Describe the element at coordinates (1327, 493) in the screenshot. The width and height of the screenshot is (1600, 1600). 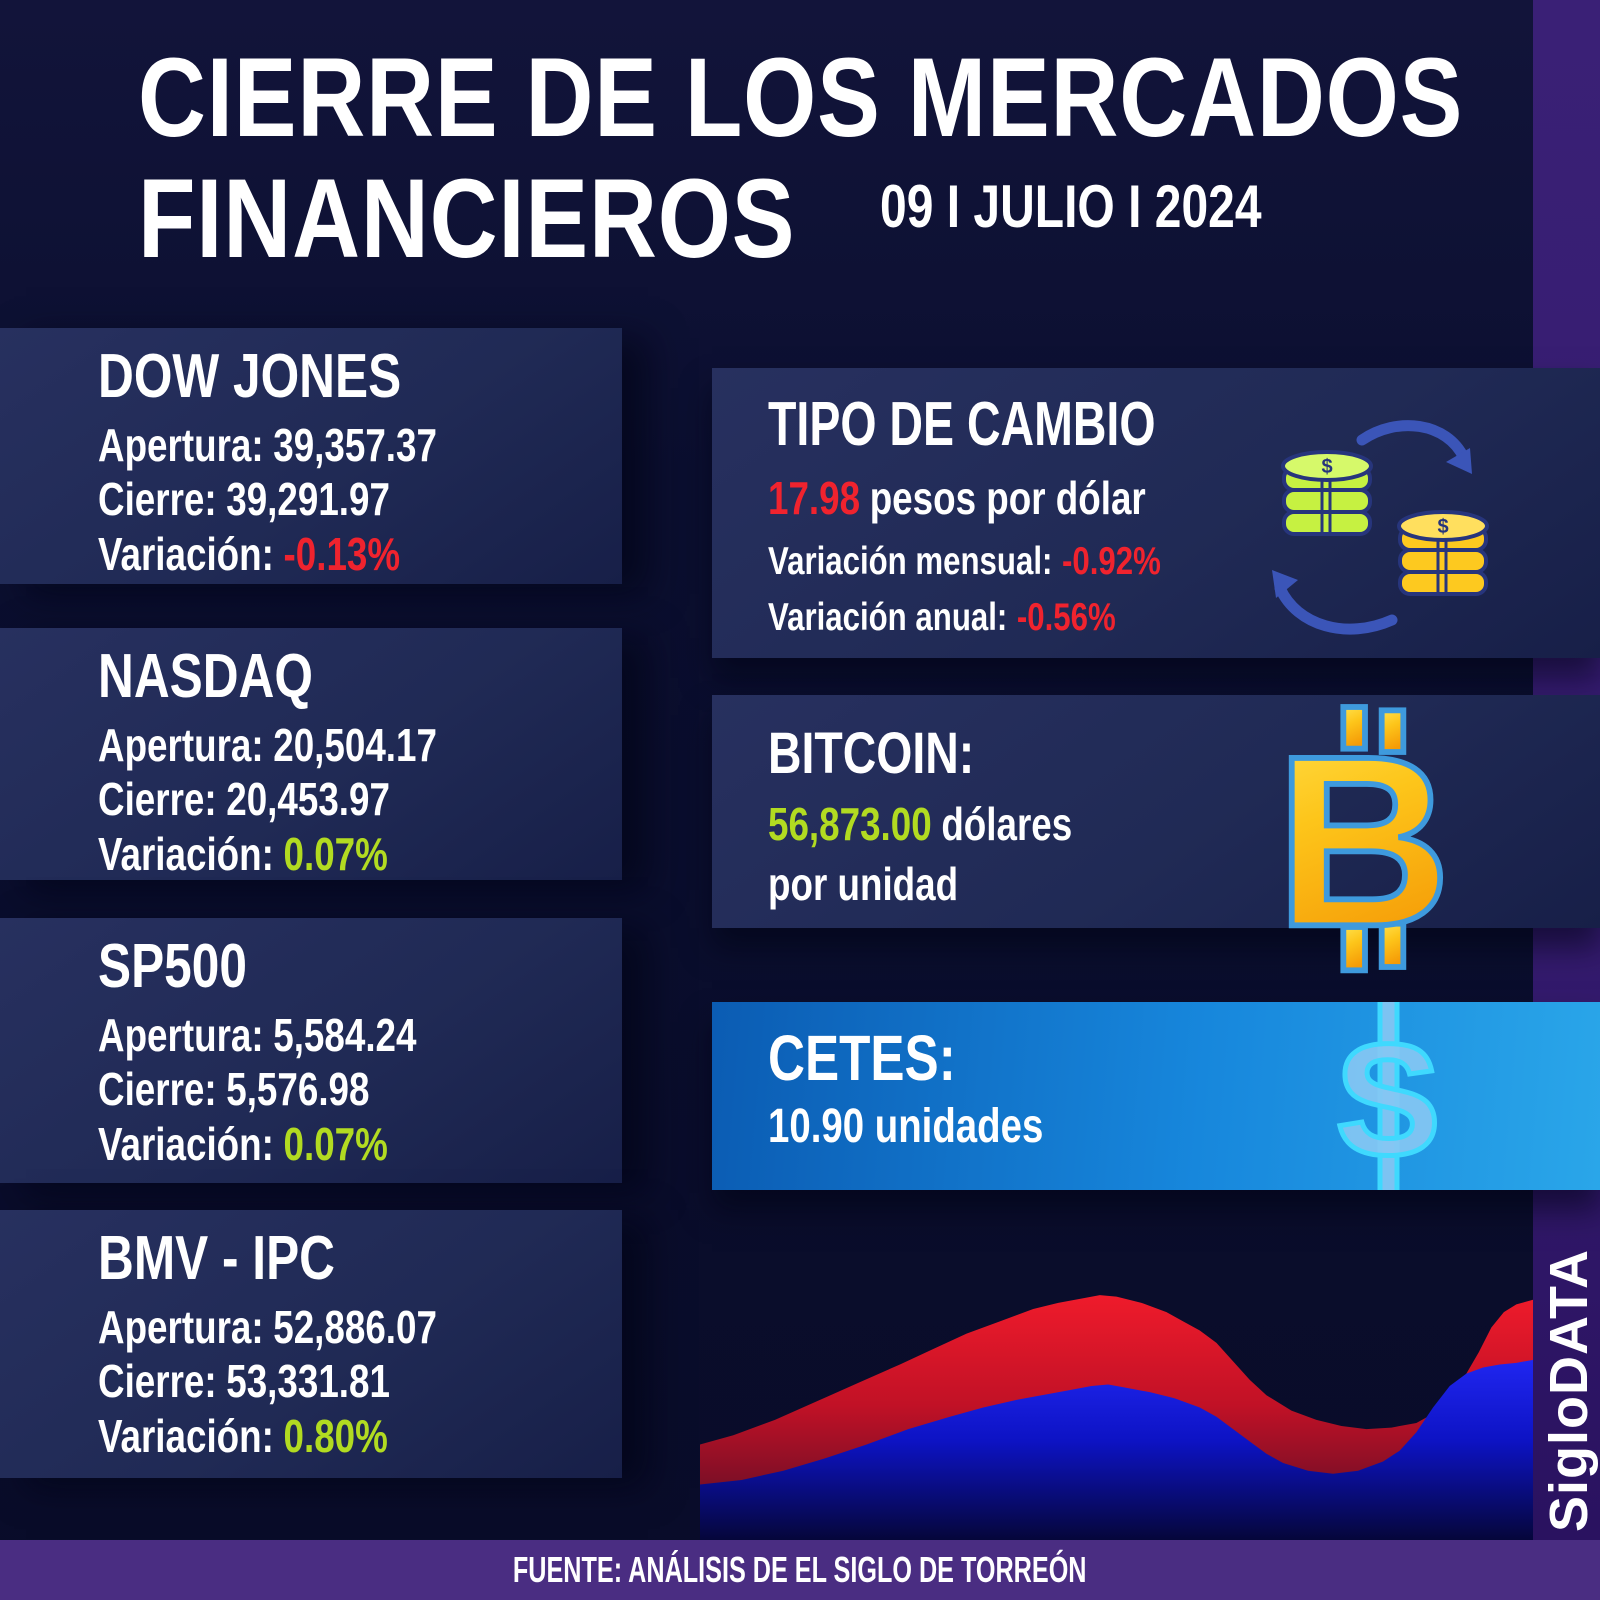
I see `green-coin-stack: $` at that location.